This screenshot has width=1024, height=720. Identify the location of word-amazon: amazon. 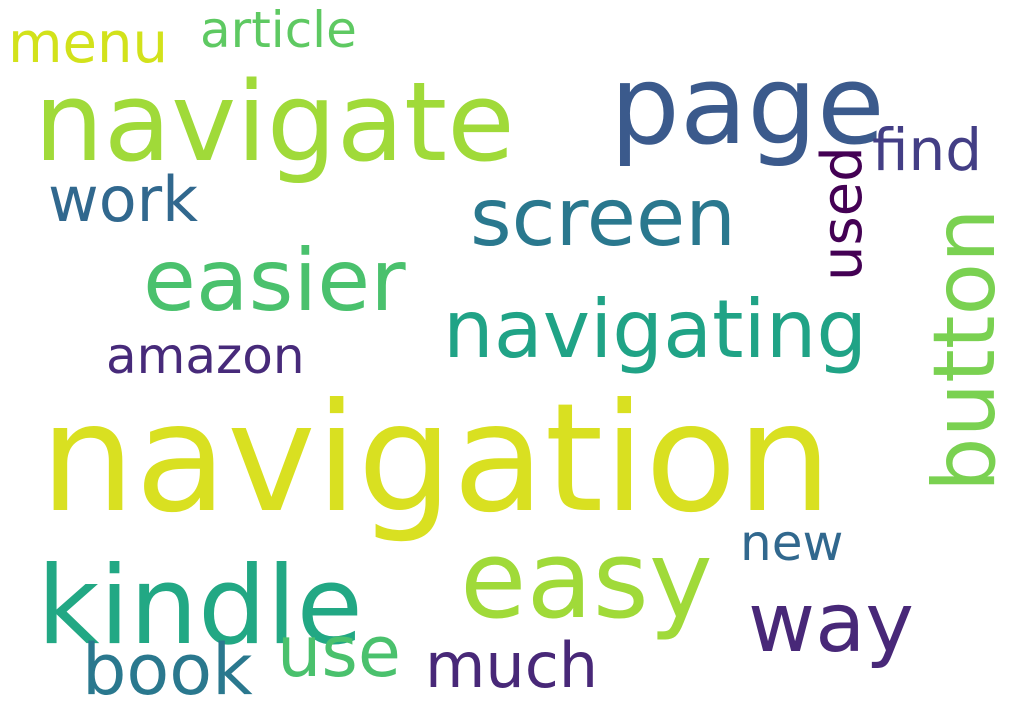
(205, 356).